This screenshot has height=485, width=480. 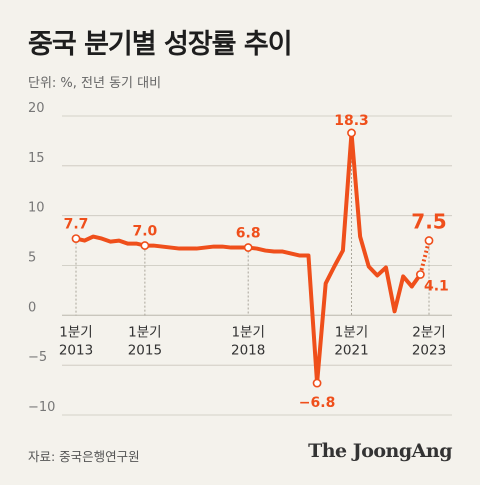 What do you see at coordinates (145, 350) in the screenshot?
I see `x-tick-label: 2015` at bounding box center [145, 350].